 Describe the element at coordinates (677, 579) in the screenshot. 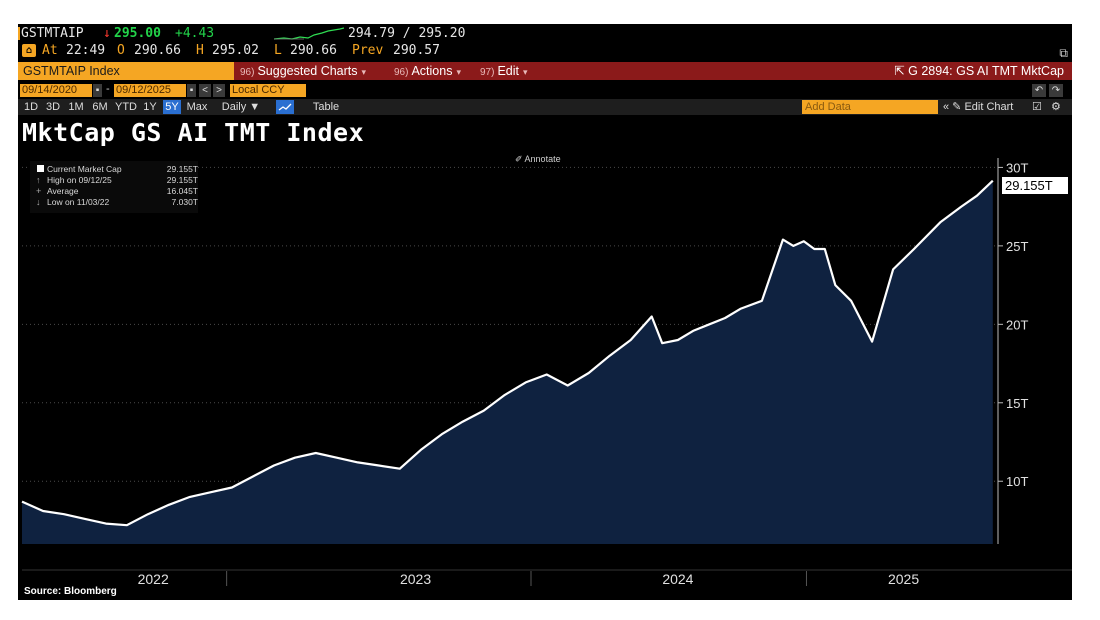

I see `x-tick-label: 2024` at that location.